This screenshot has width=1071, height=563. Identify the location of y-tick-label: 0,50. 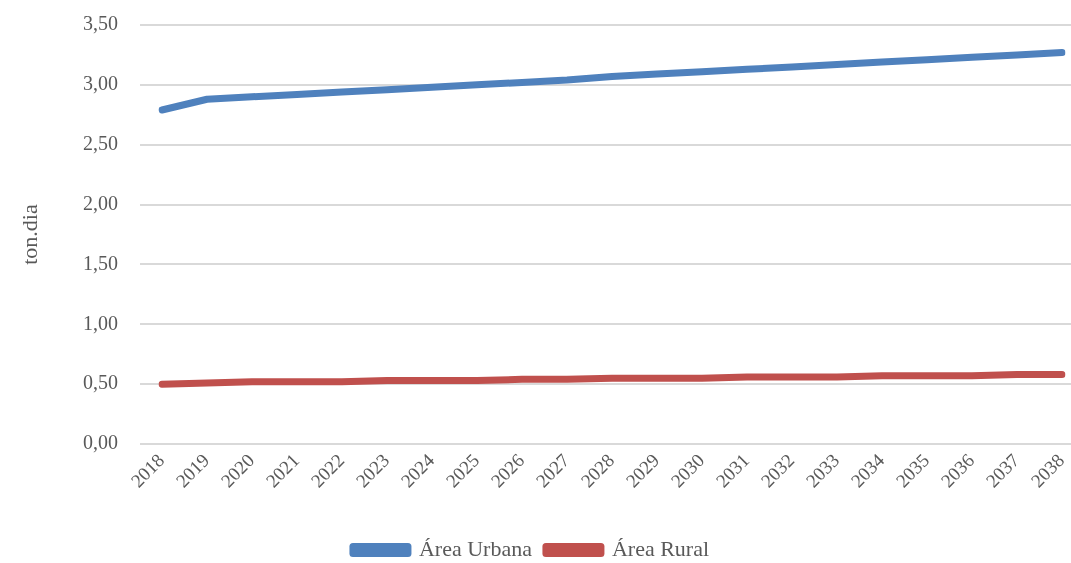
(100, 382).